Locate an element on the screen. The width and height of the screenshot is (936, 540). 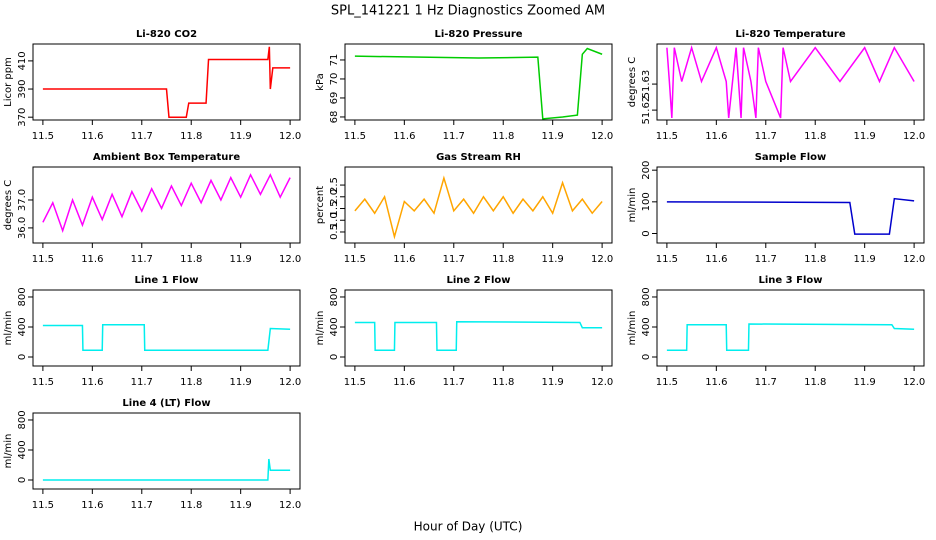
y-tick-label: 100 is located at coordinates (646, 201).